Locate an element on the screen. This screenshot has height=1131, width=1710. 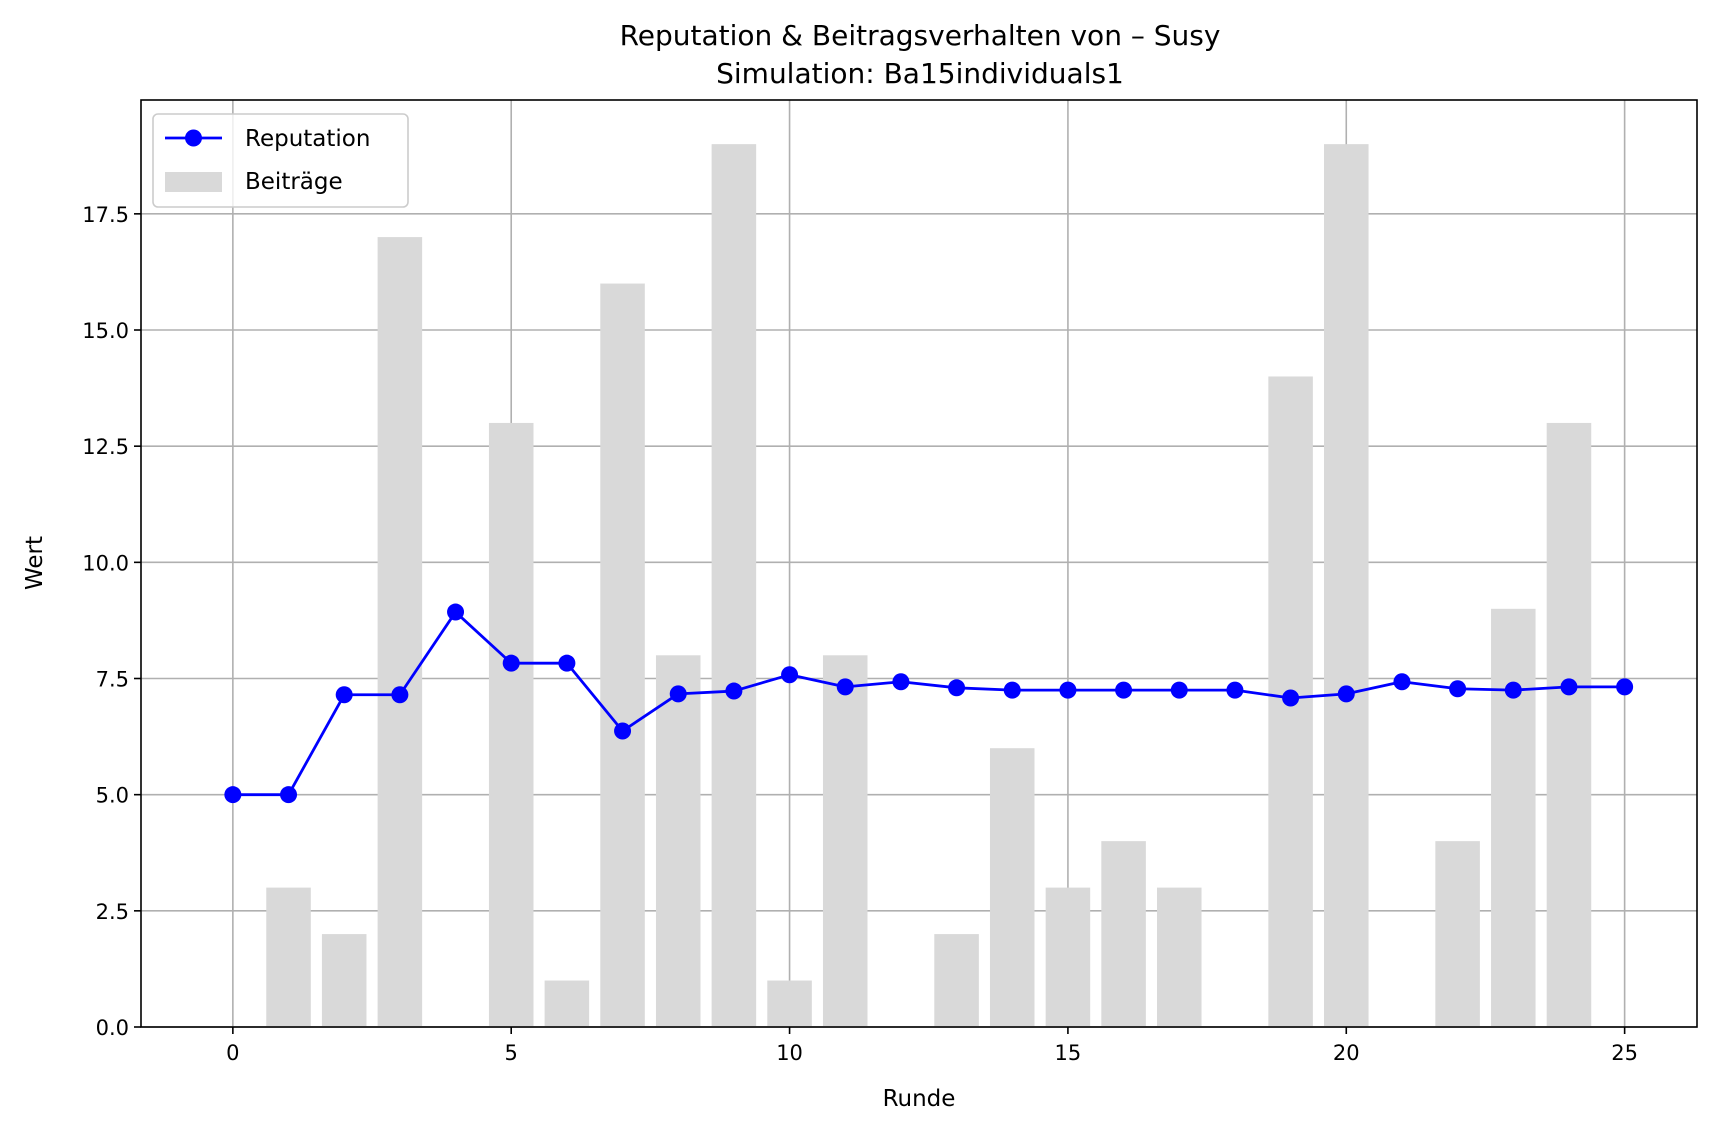
legend-label-reputation: Reputation is located at coordinates (307, 139).